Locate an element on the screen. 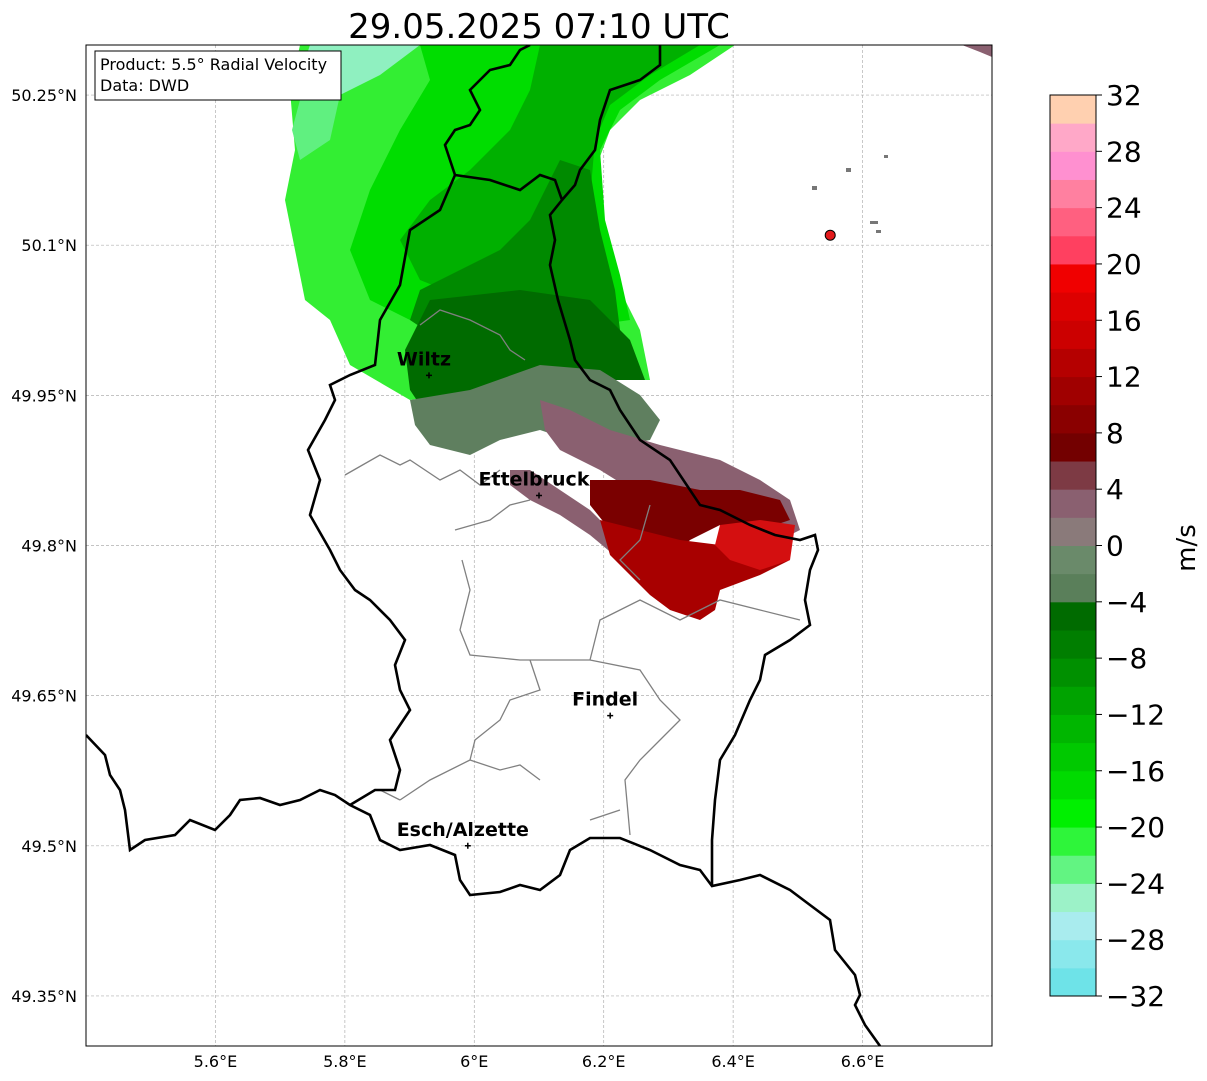  city-label: Ettelbruck is located at coordinates (534, 479).